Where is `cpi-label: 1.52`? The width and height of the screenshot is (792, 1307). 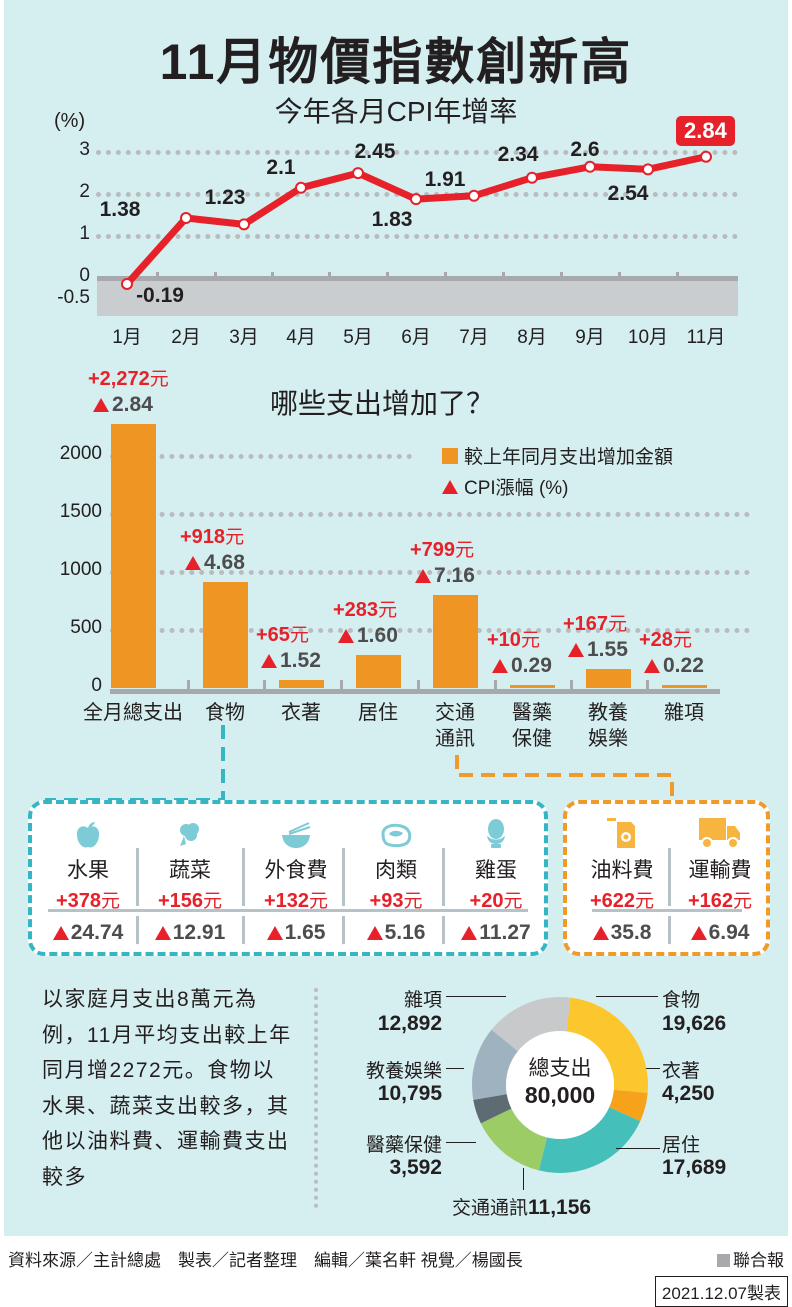
cpi-label: 1.52 is located at coordinates (291, 661).